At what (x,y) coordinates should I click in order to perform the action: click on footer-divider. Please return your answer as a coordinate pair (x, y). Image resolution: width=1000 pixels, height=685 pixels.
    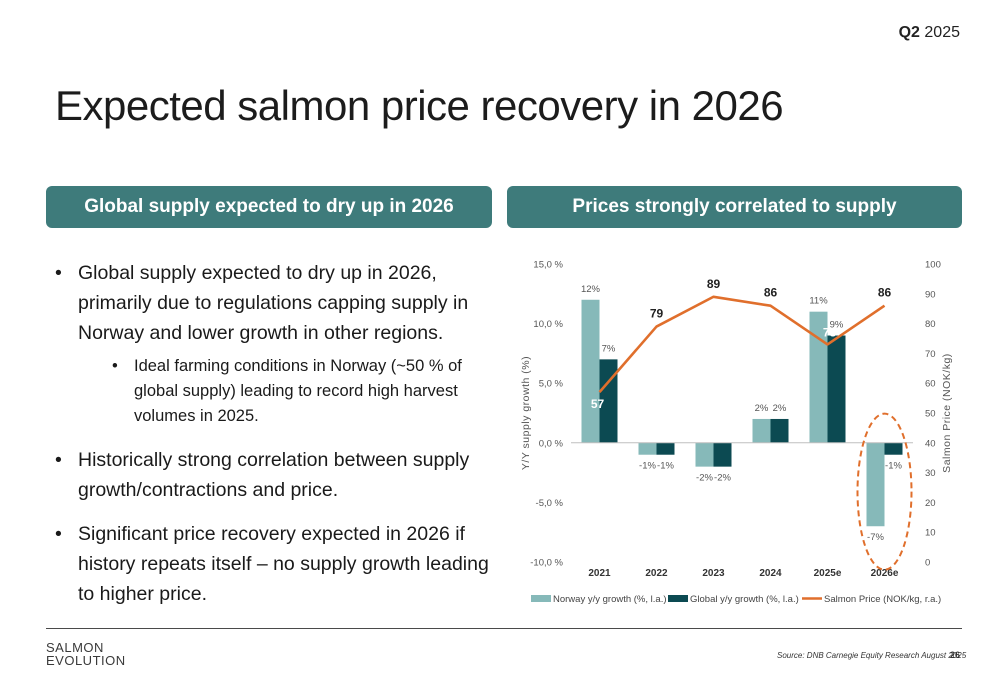
    Looking at the image, I should click on (504, 628).